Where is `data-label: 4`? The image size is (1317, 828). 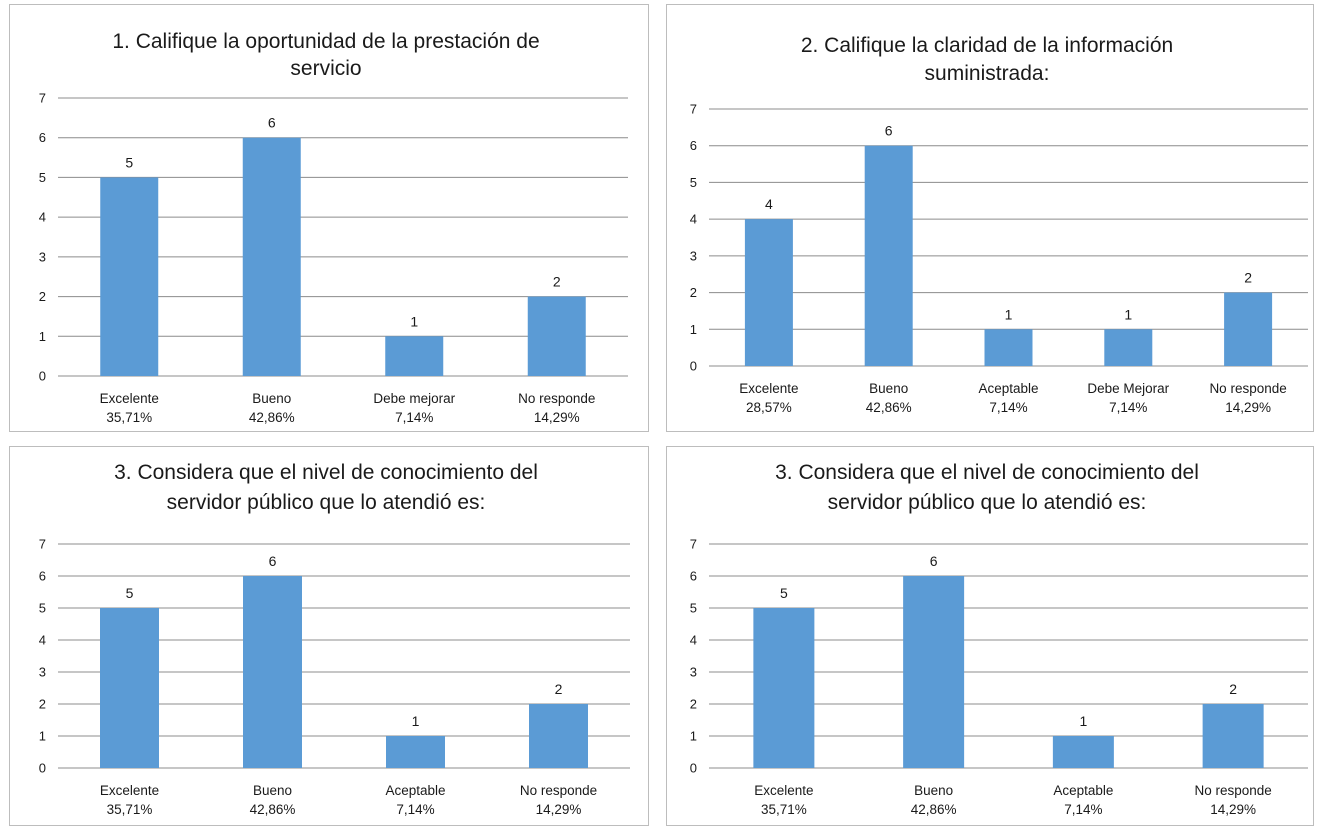
data-label: 4 is located at coordinates (769, 204).